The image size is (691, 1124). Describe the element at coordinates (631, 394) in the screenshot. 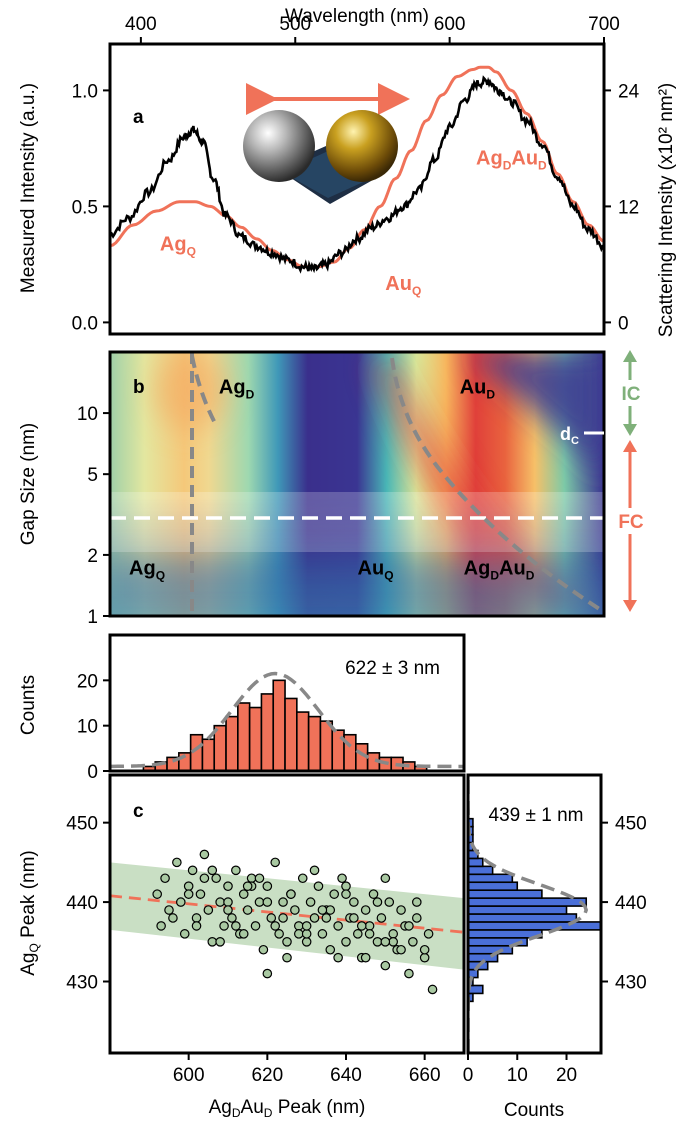

I see `ic-label: IC` at that location.